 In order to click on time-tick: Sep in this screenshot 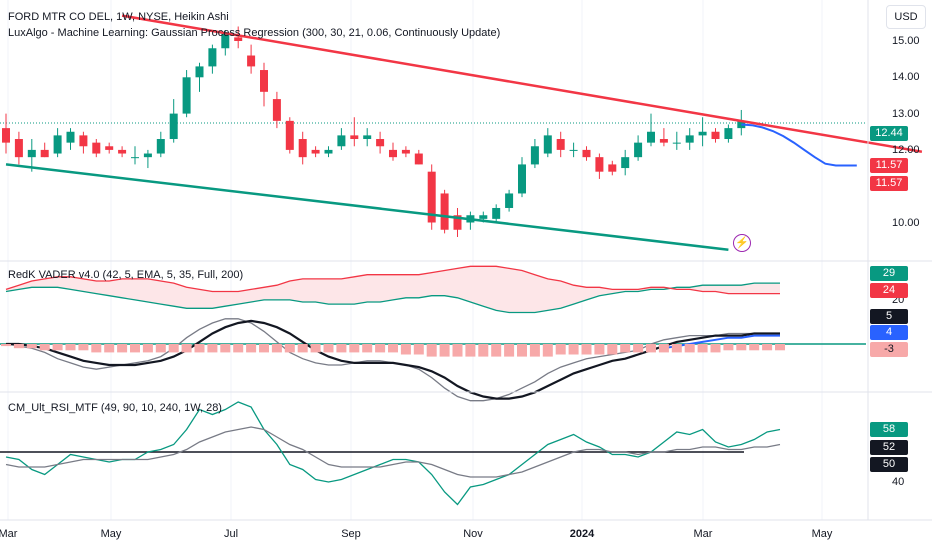, I will do `click(351, 534)`.